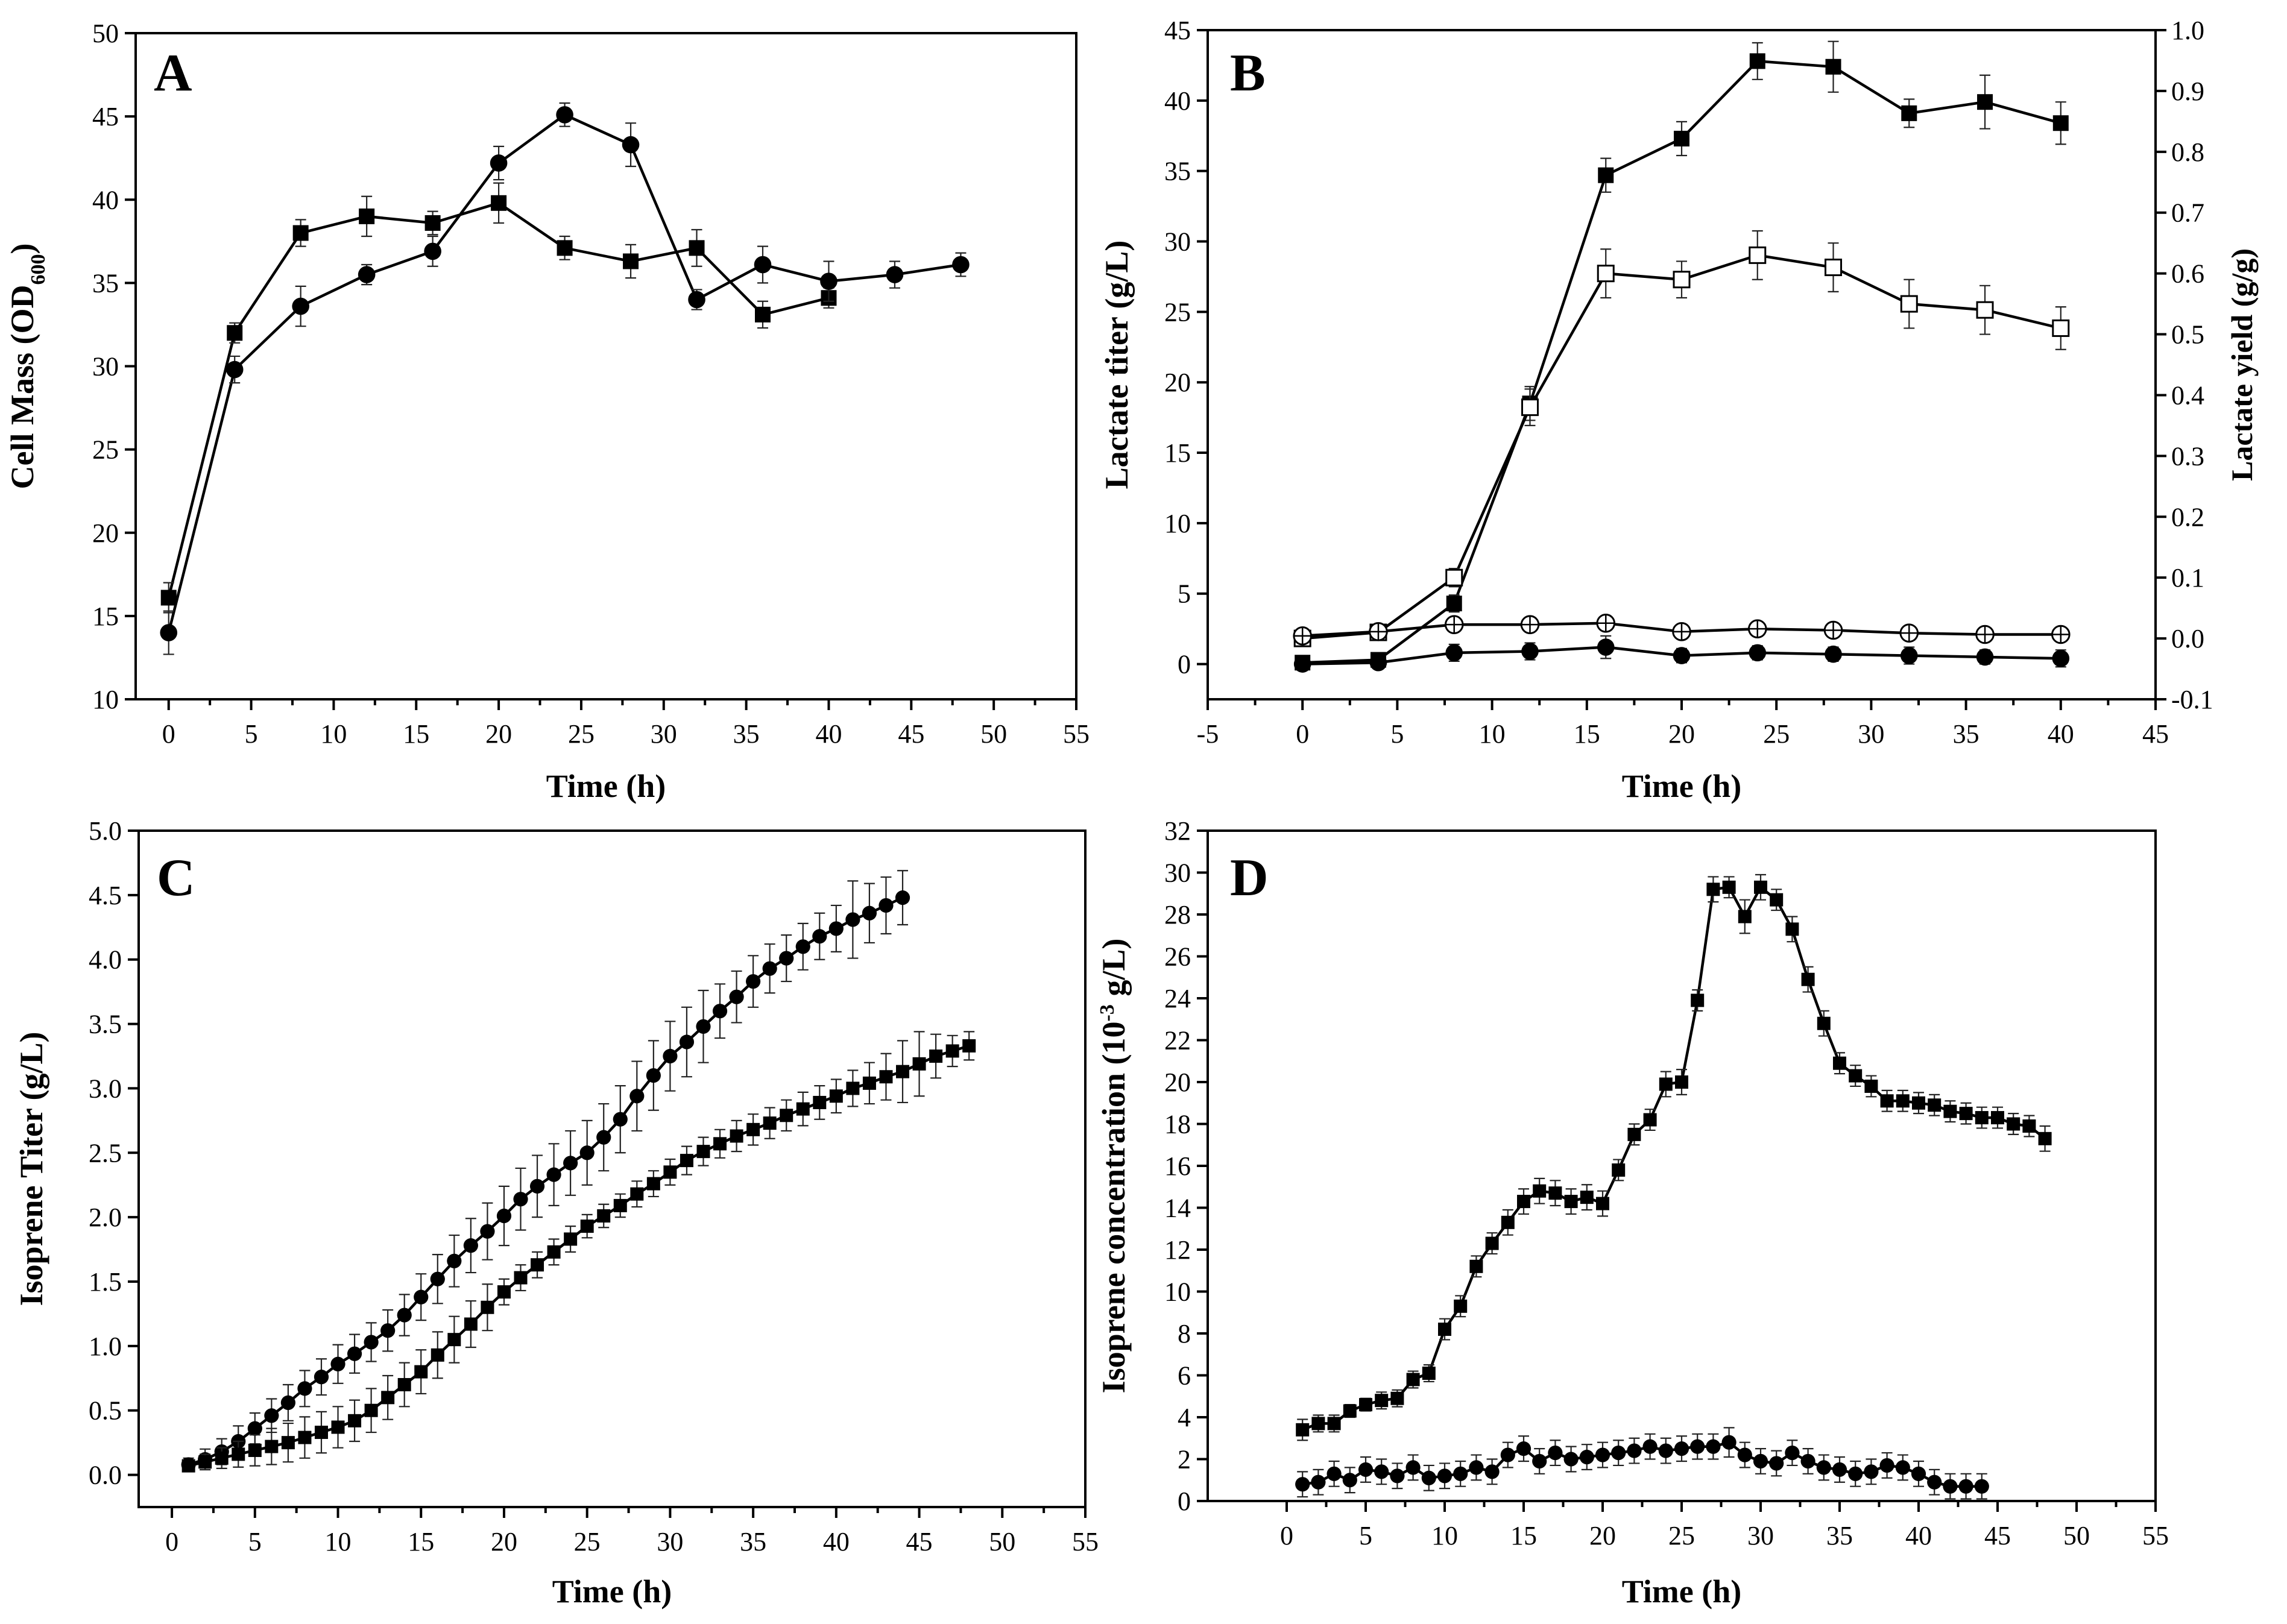 The image size is (2287, 1624). What do you see at coordinates (2192, 700) in the screenshot?
I see `y2-tick-label: -0.1` at bounding box center [2192, 700].